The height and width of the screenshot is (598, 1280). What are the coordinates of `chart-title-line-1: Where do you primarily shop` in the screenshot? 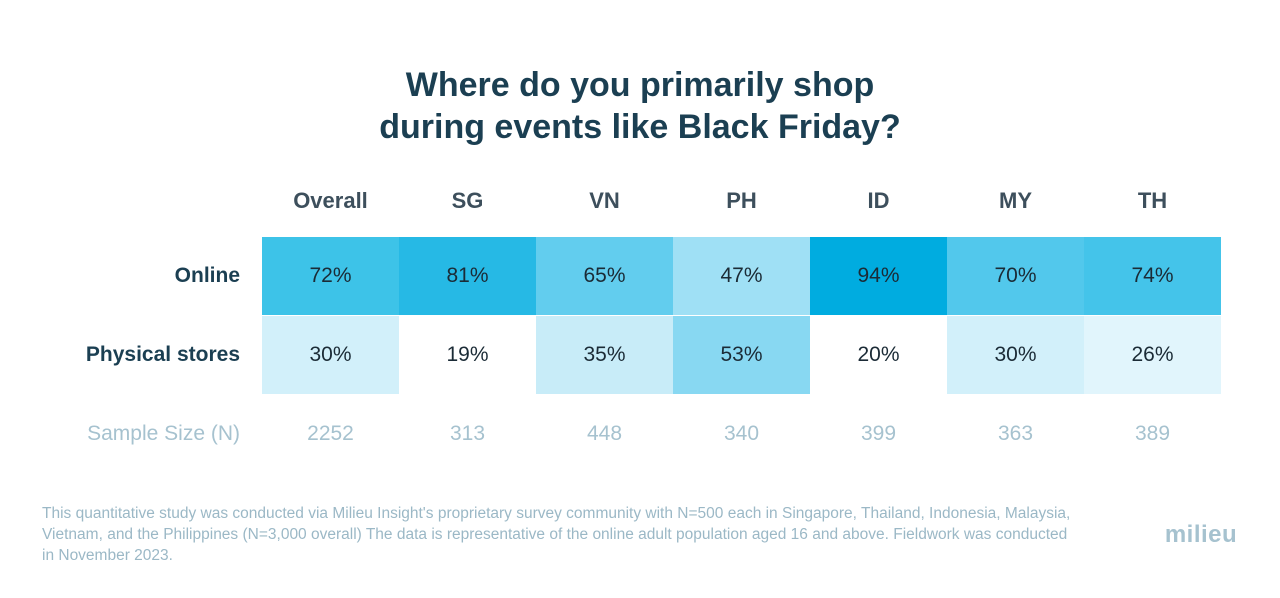 It's located at (640, 85).